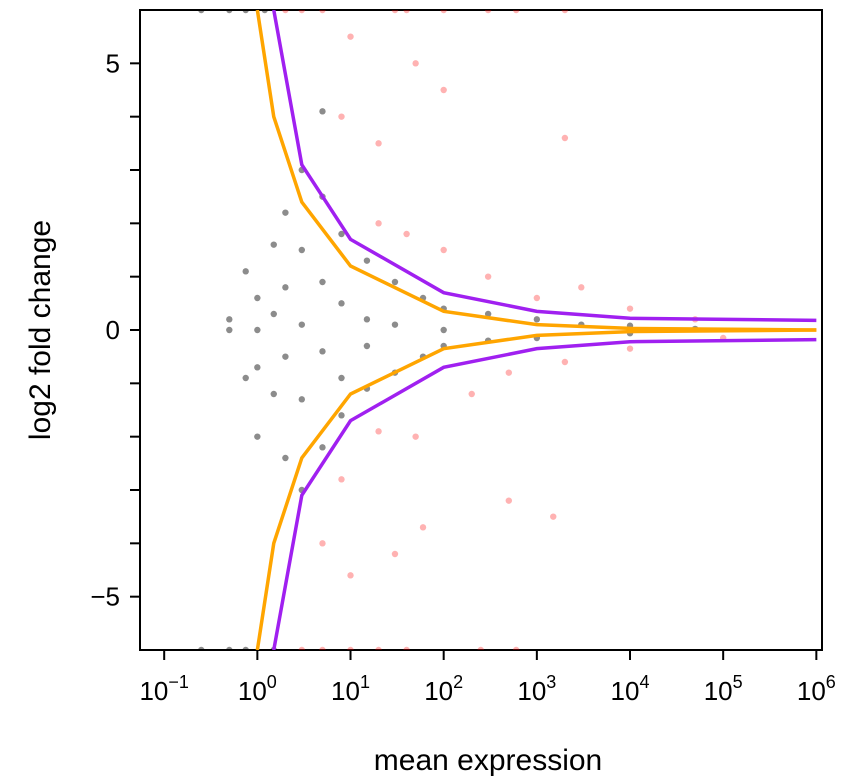  Describe the element at coordinates (105, 597) in the screenshot. I see `y-tick-label: −5` at that location.